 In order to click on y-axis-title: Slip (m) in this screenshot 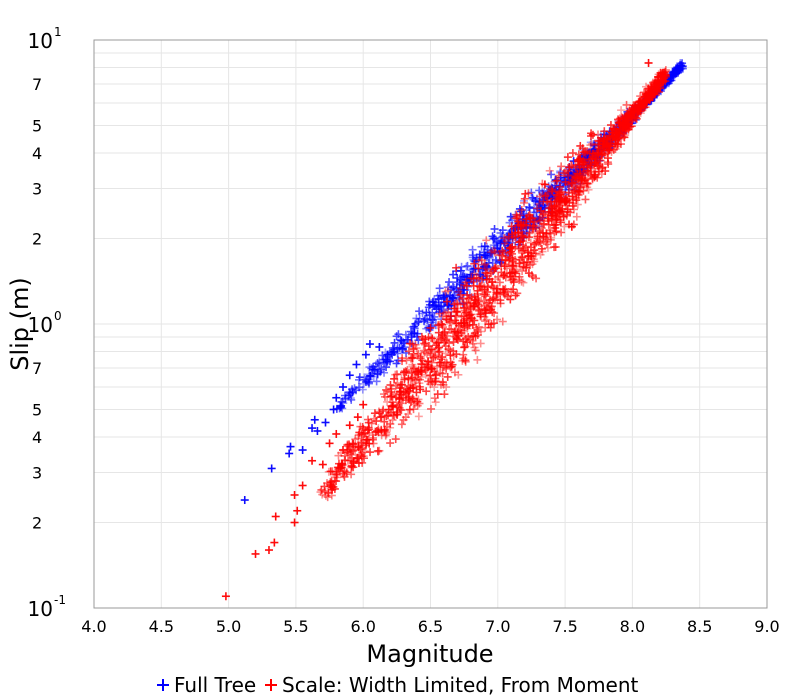, I will do `click(20, 324)`.